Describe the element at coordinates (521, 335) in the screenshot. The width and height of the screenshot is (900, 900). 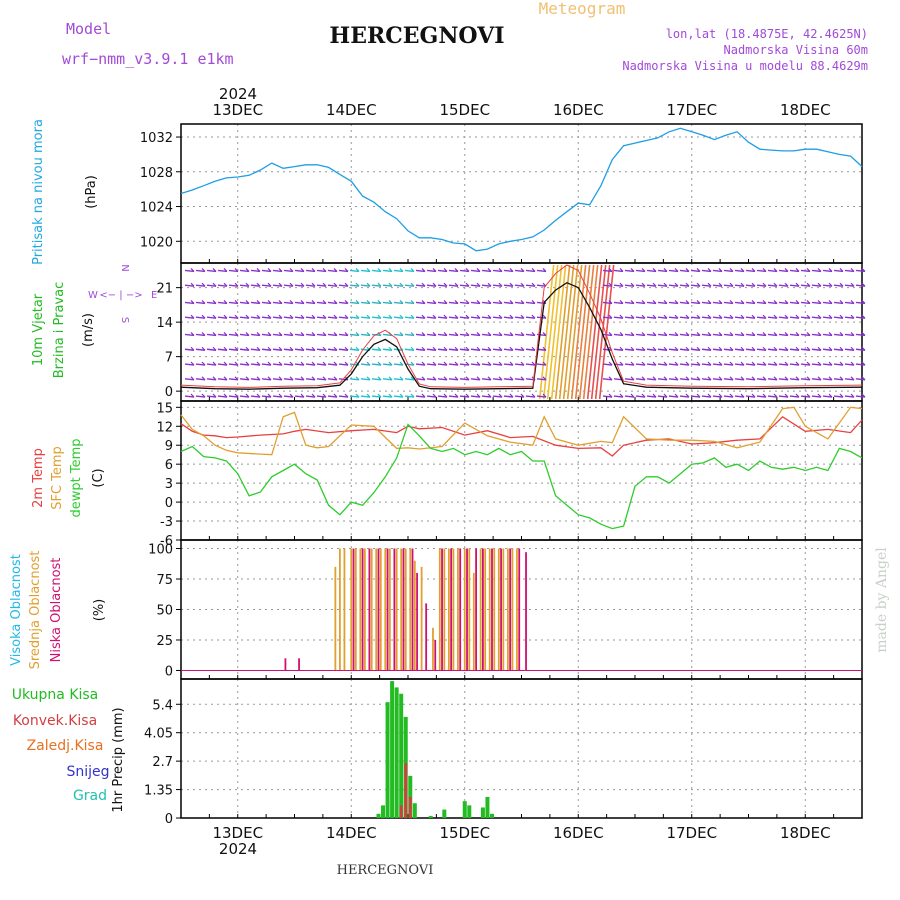
I see `wind-speed-line` at that location.